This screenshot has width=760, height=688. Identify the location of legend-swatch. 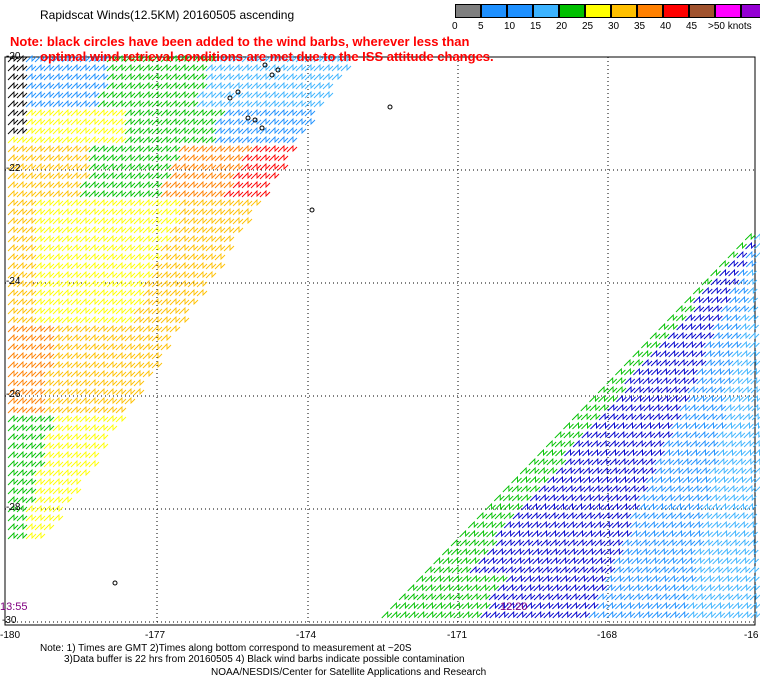
(598, 11).